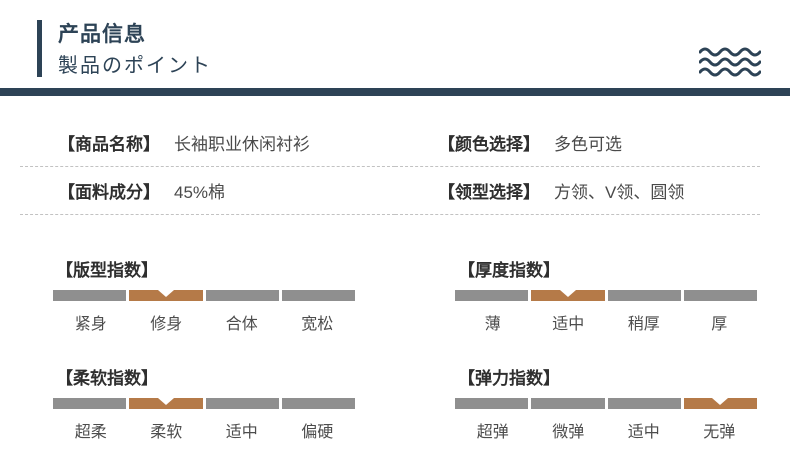 This screenshot has width=790, height=463. I want to click on softness-index-labels: 超柔 柔软 适中 偏硬, so click(204, 430).